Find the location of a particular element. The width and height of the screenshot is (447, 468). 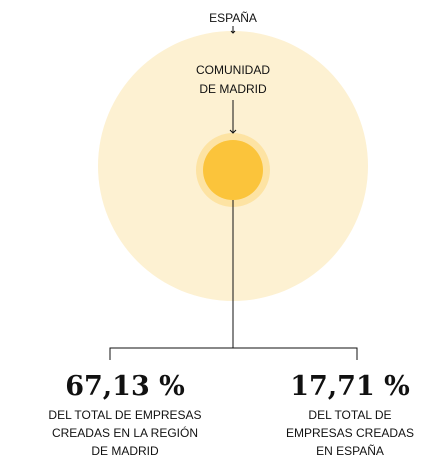

stat-value: 17,71 % is located at coordinates (350, 386).